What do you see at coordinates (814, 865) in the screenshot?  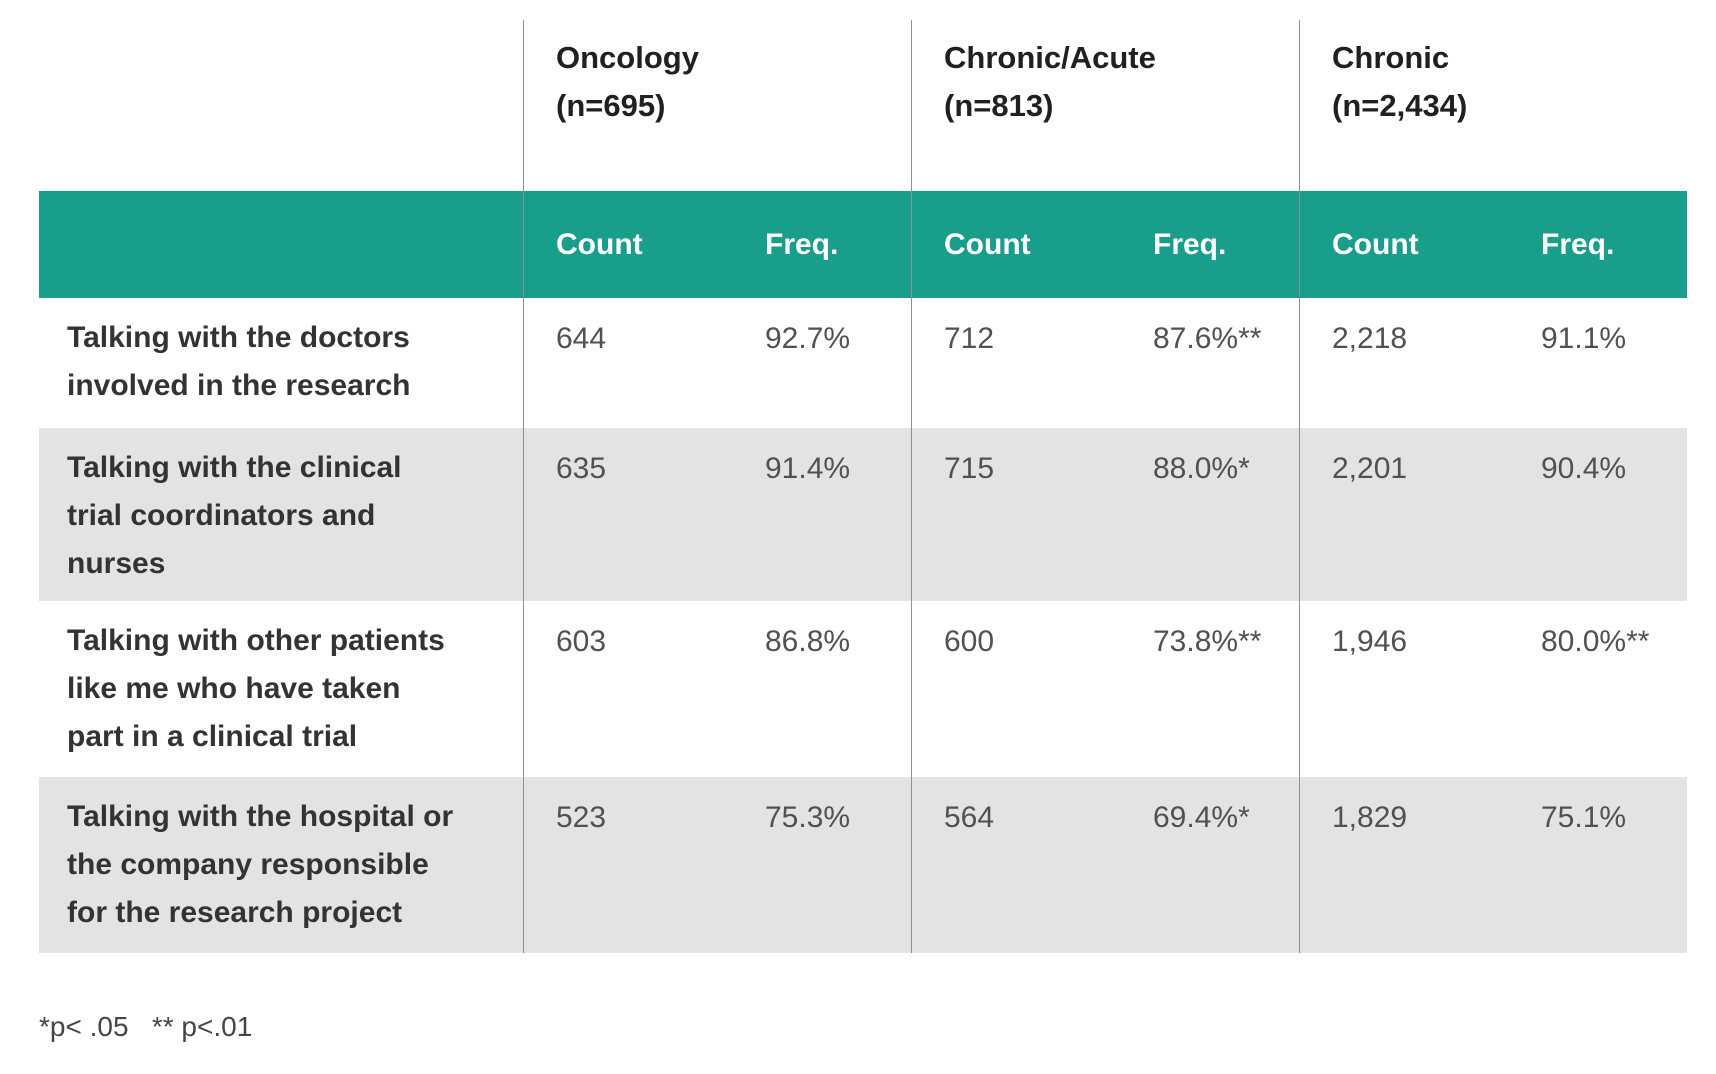 I see `cell-oncology-freq: 75.3%` at bounding box center [814, 865].